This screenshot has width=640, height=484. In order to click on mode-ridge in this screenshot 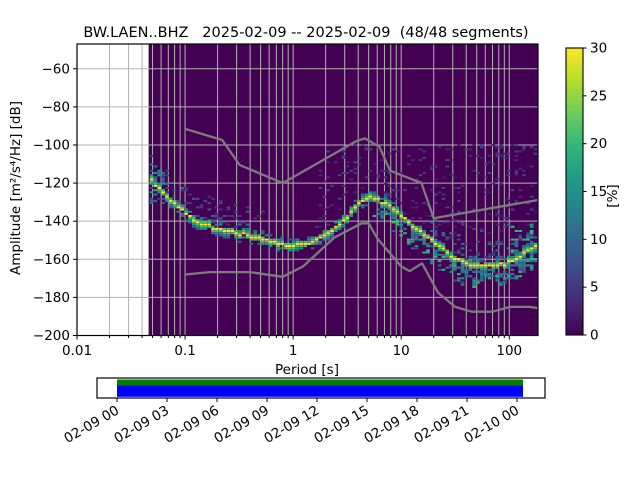, I will do `click(343, 226)`.